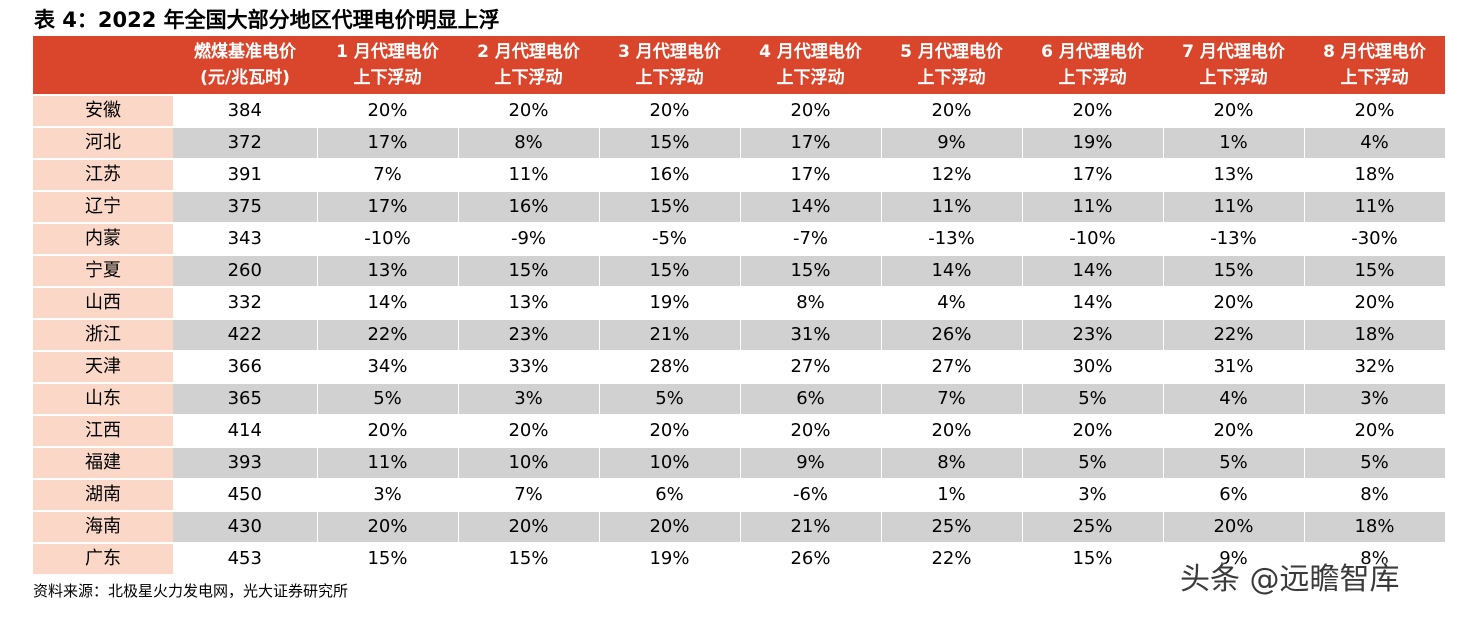 The image size is (1466, 617). What do you see at coordinates (1093, 335) in the screenshot?
I see `month-change-cell: 23%` at bounding box center [1093, 335].